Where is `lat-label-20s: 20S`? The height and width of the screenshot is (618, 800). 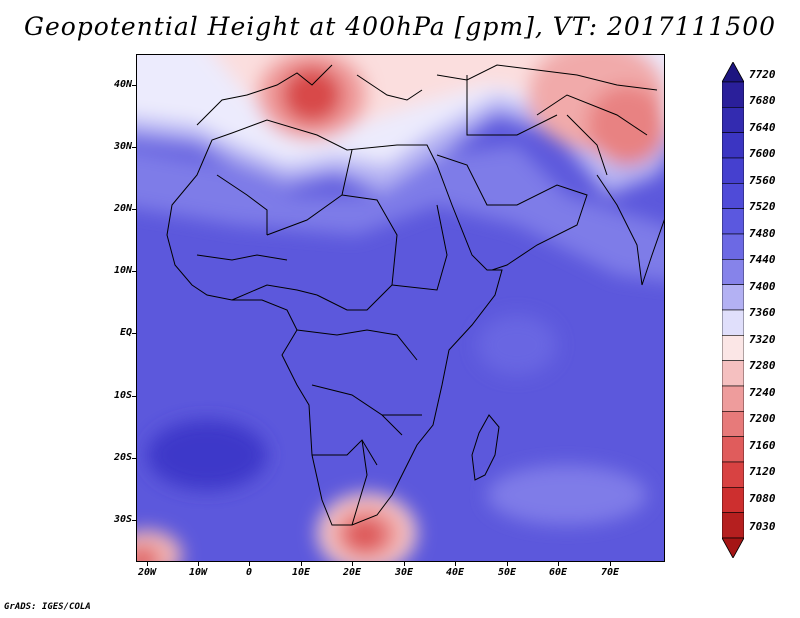
lat-label-20s: 20S is located at coordinates (122, 457).